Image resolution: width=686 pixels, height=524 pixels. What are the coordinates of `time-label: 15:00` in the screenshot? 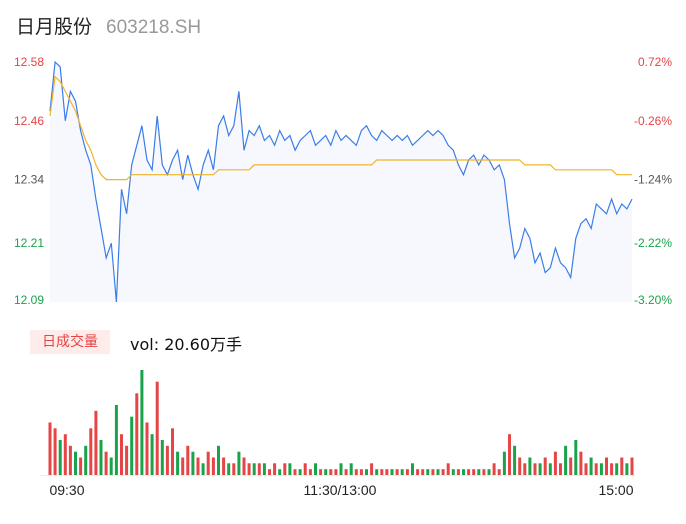 It's located at (615, 490).